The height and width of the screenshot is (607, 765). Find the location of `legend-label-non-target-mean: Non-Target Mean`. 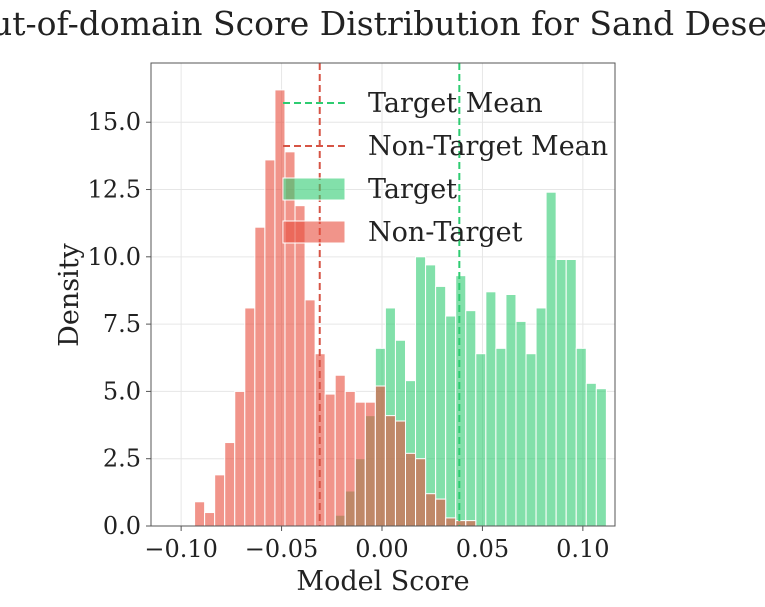

legend-label-non-target-mean: Non-Target Mean is located at coordinates (488, 146).